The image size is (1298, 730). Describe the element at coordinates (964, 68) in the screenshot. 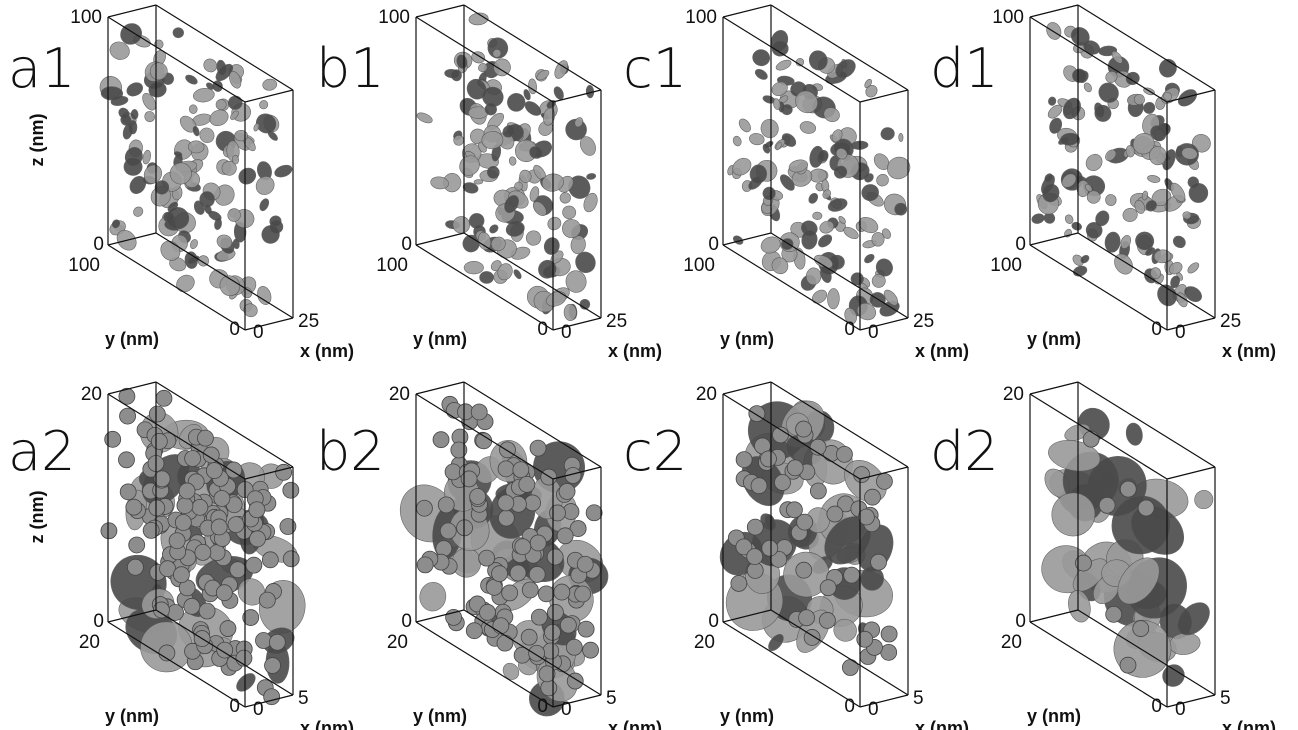

I see `panel-label: d1` at that location.